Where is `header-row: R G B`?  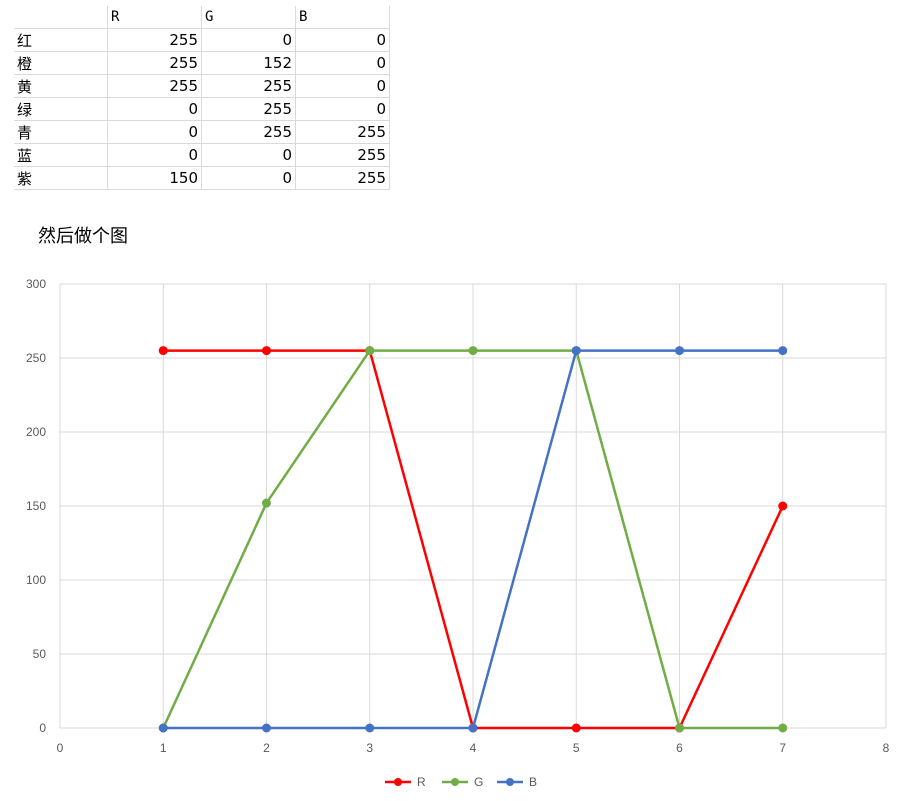
header-row: R G B is located at coordinates (202, 17).